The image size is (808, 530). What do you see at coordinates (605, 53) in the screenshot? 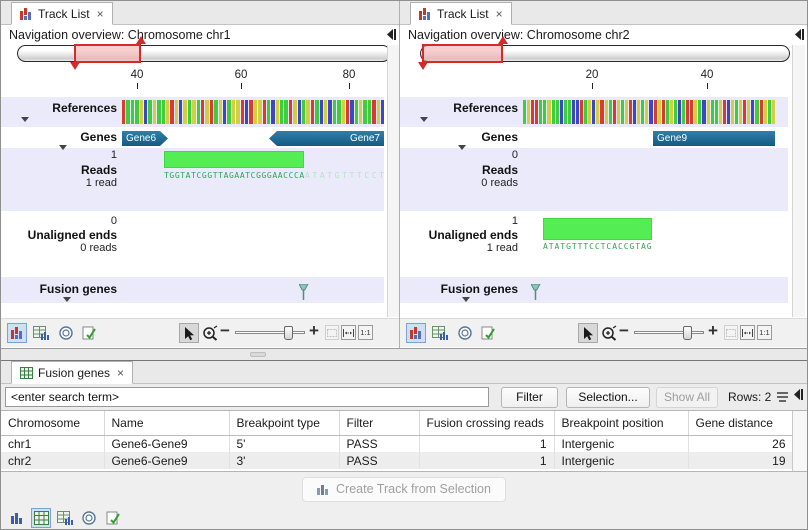
I see `chromosome-overview-bar` at bounding box center [605, 53].